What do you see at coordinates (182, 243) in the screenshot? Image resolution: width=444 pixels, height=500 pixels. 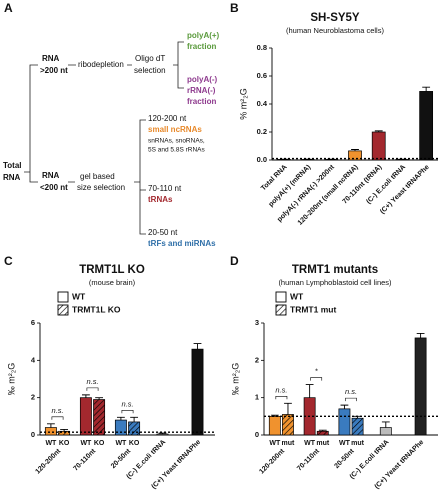 I see `fraction-label: tRFs and miRNAs` at bounding box center [182, 243].